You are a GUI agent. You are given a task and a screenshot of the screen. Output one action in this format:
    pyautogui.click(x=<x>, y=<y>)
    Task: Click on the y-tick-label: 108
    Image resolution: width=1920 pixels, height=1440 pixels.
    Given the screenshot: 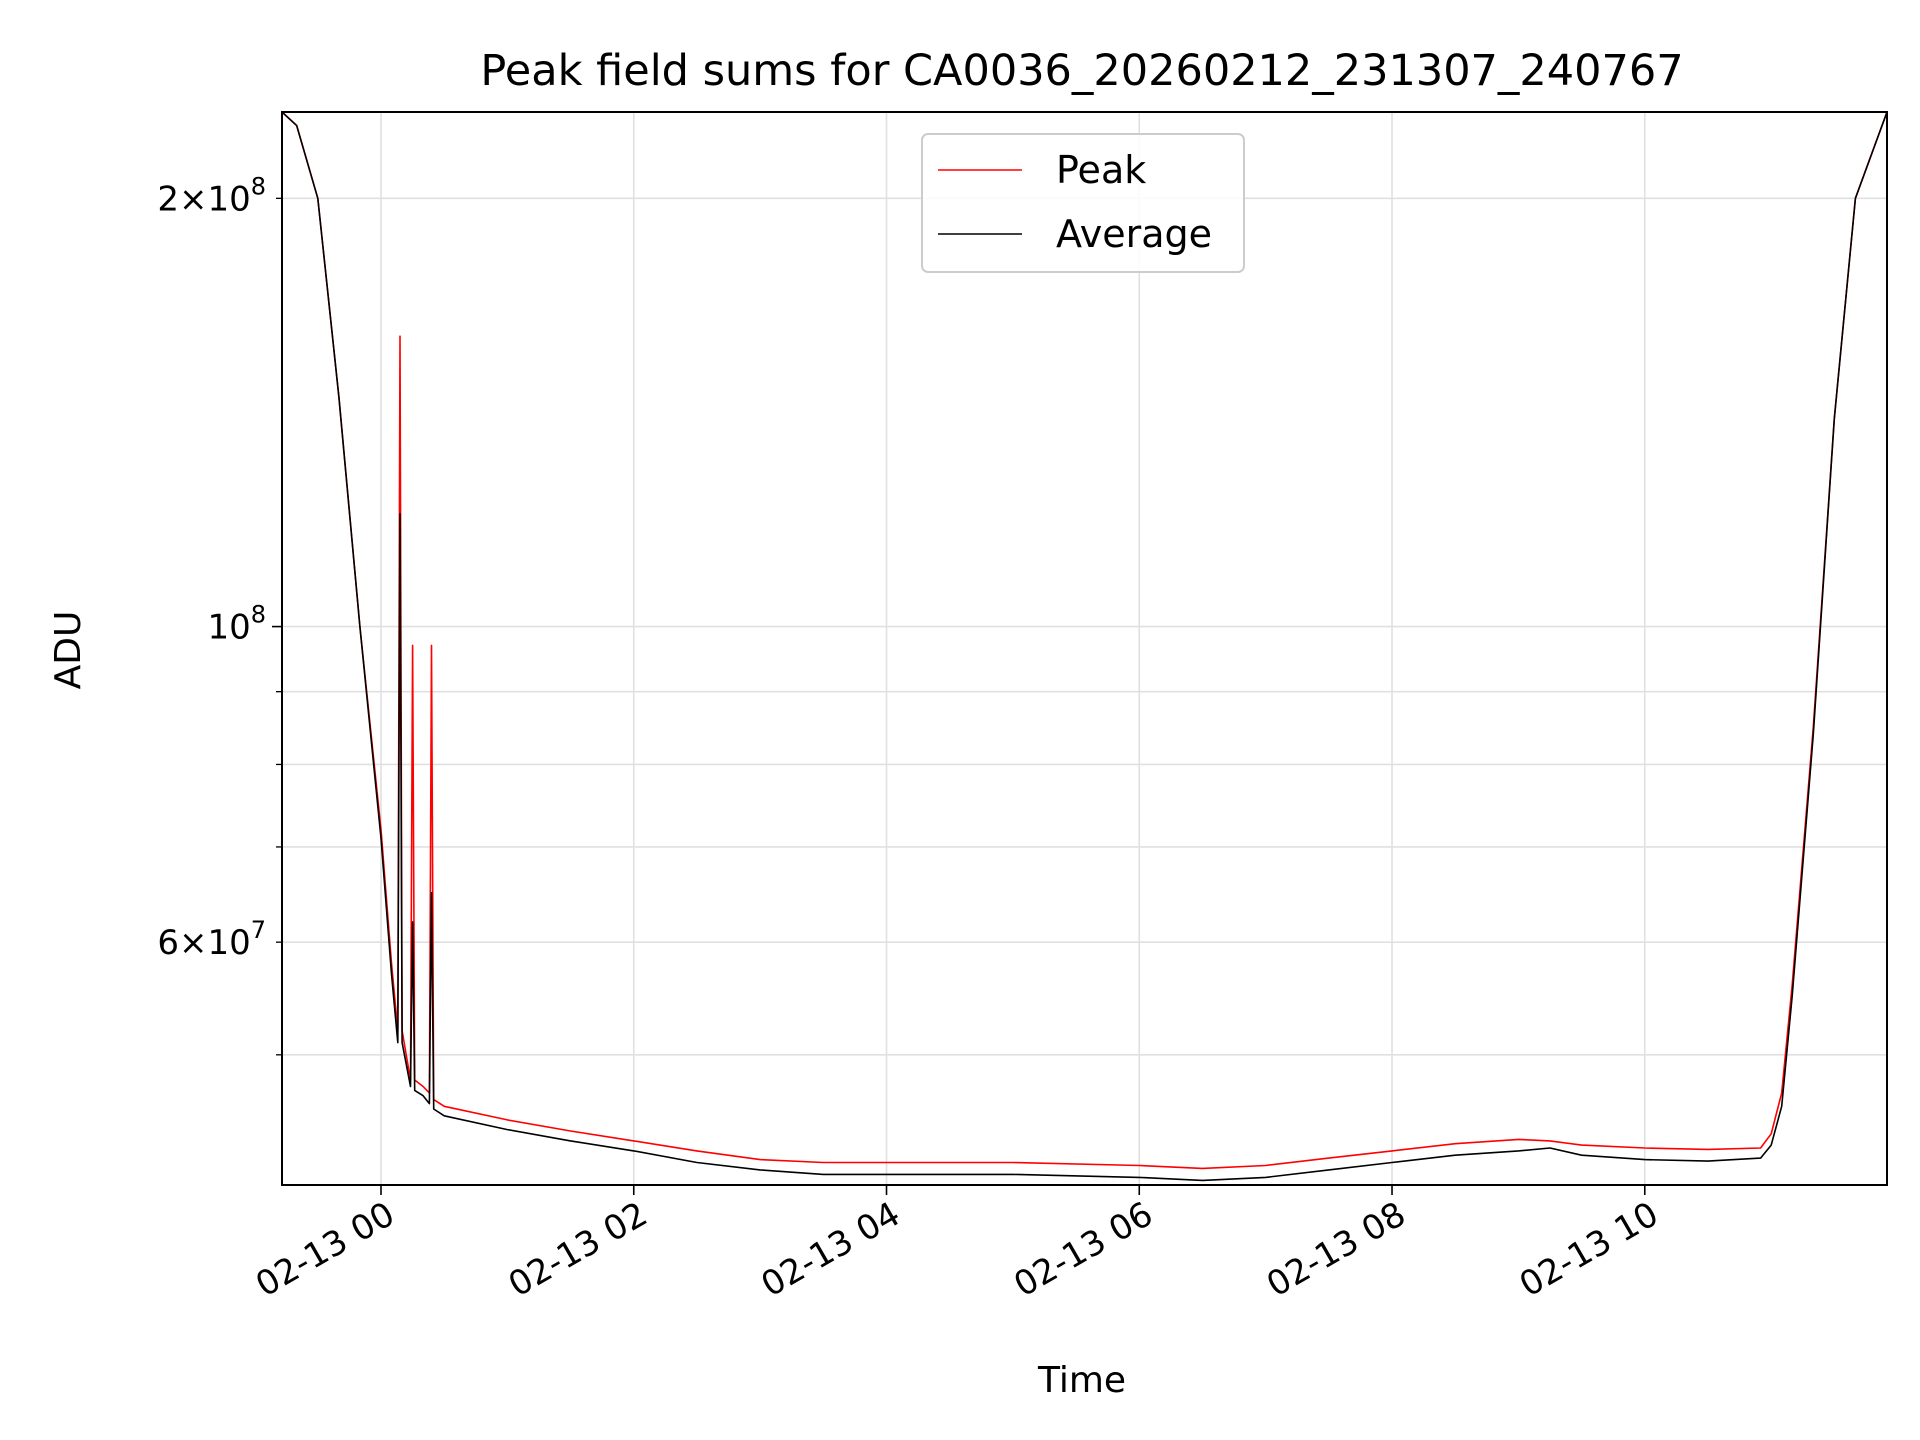 What is the action you would take?
    pyautogui.click(x=236, y=624)
    